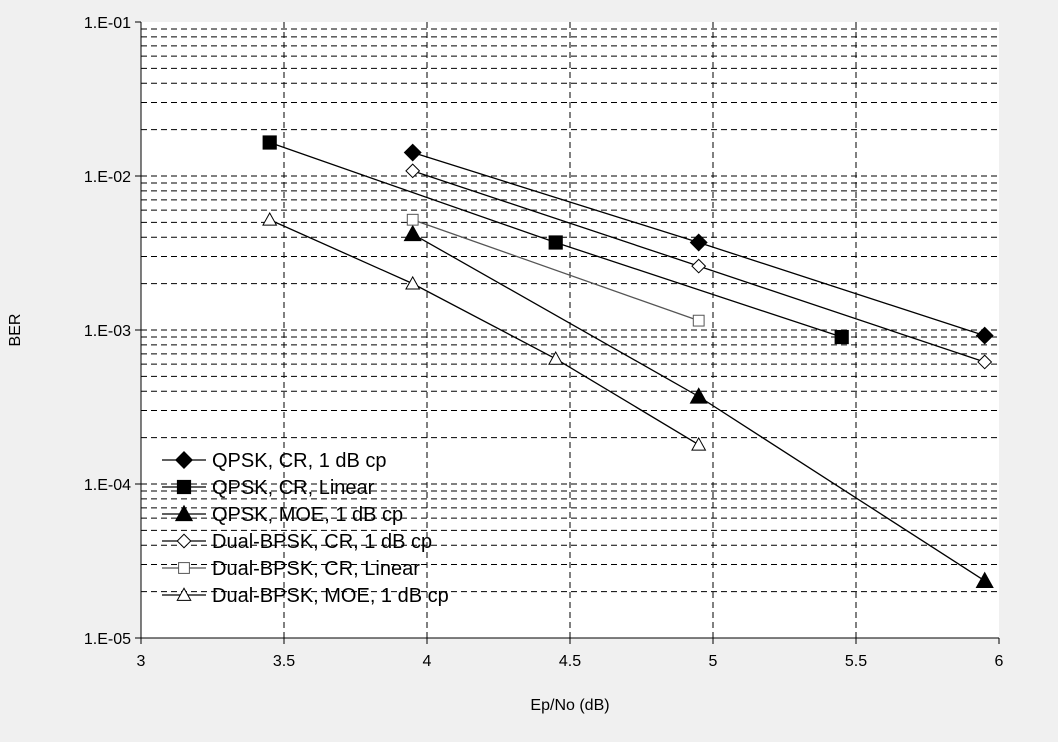  What do you see at coordinates (307, 515) in the screenshot?
I see `legend-label: QPSK, MOE, 1 dB cp` at bounding box center [307, 515].